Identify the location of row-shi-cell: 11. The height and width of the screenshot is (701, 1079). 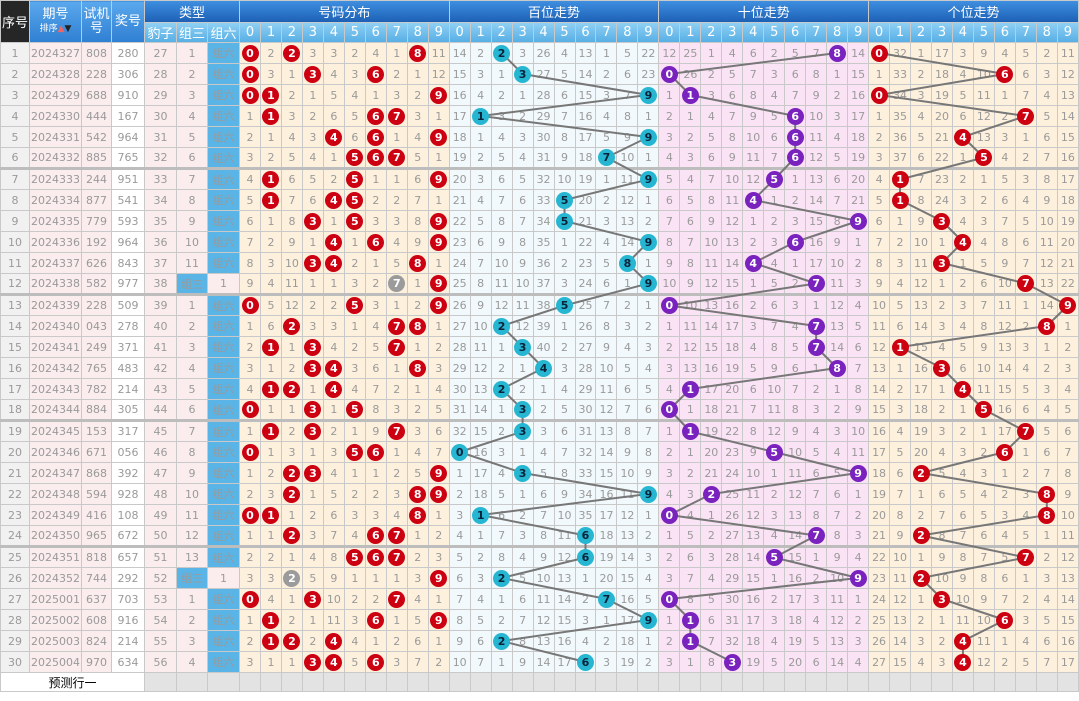
(732, 200).